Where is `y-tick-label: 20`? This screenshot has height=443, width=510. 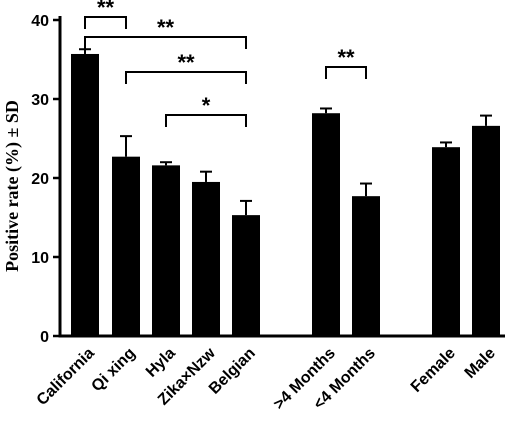 y-tick-label: 20 is located at coordinates (40, 179).